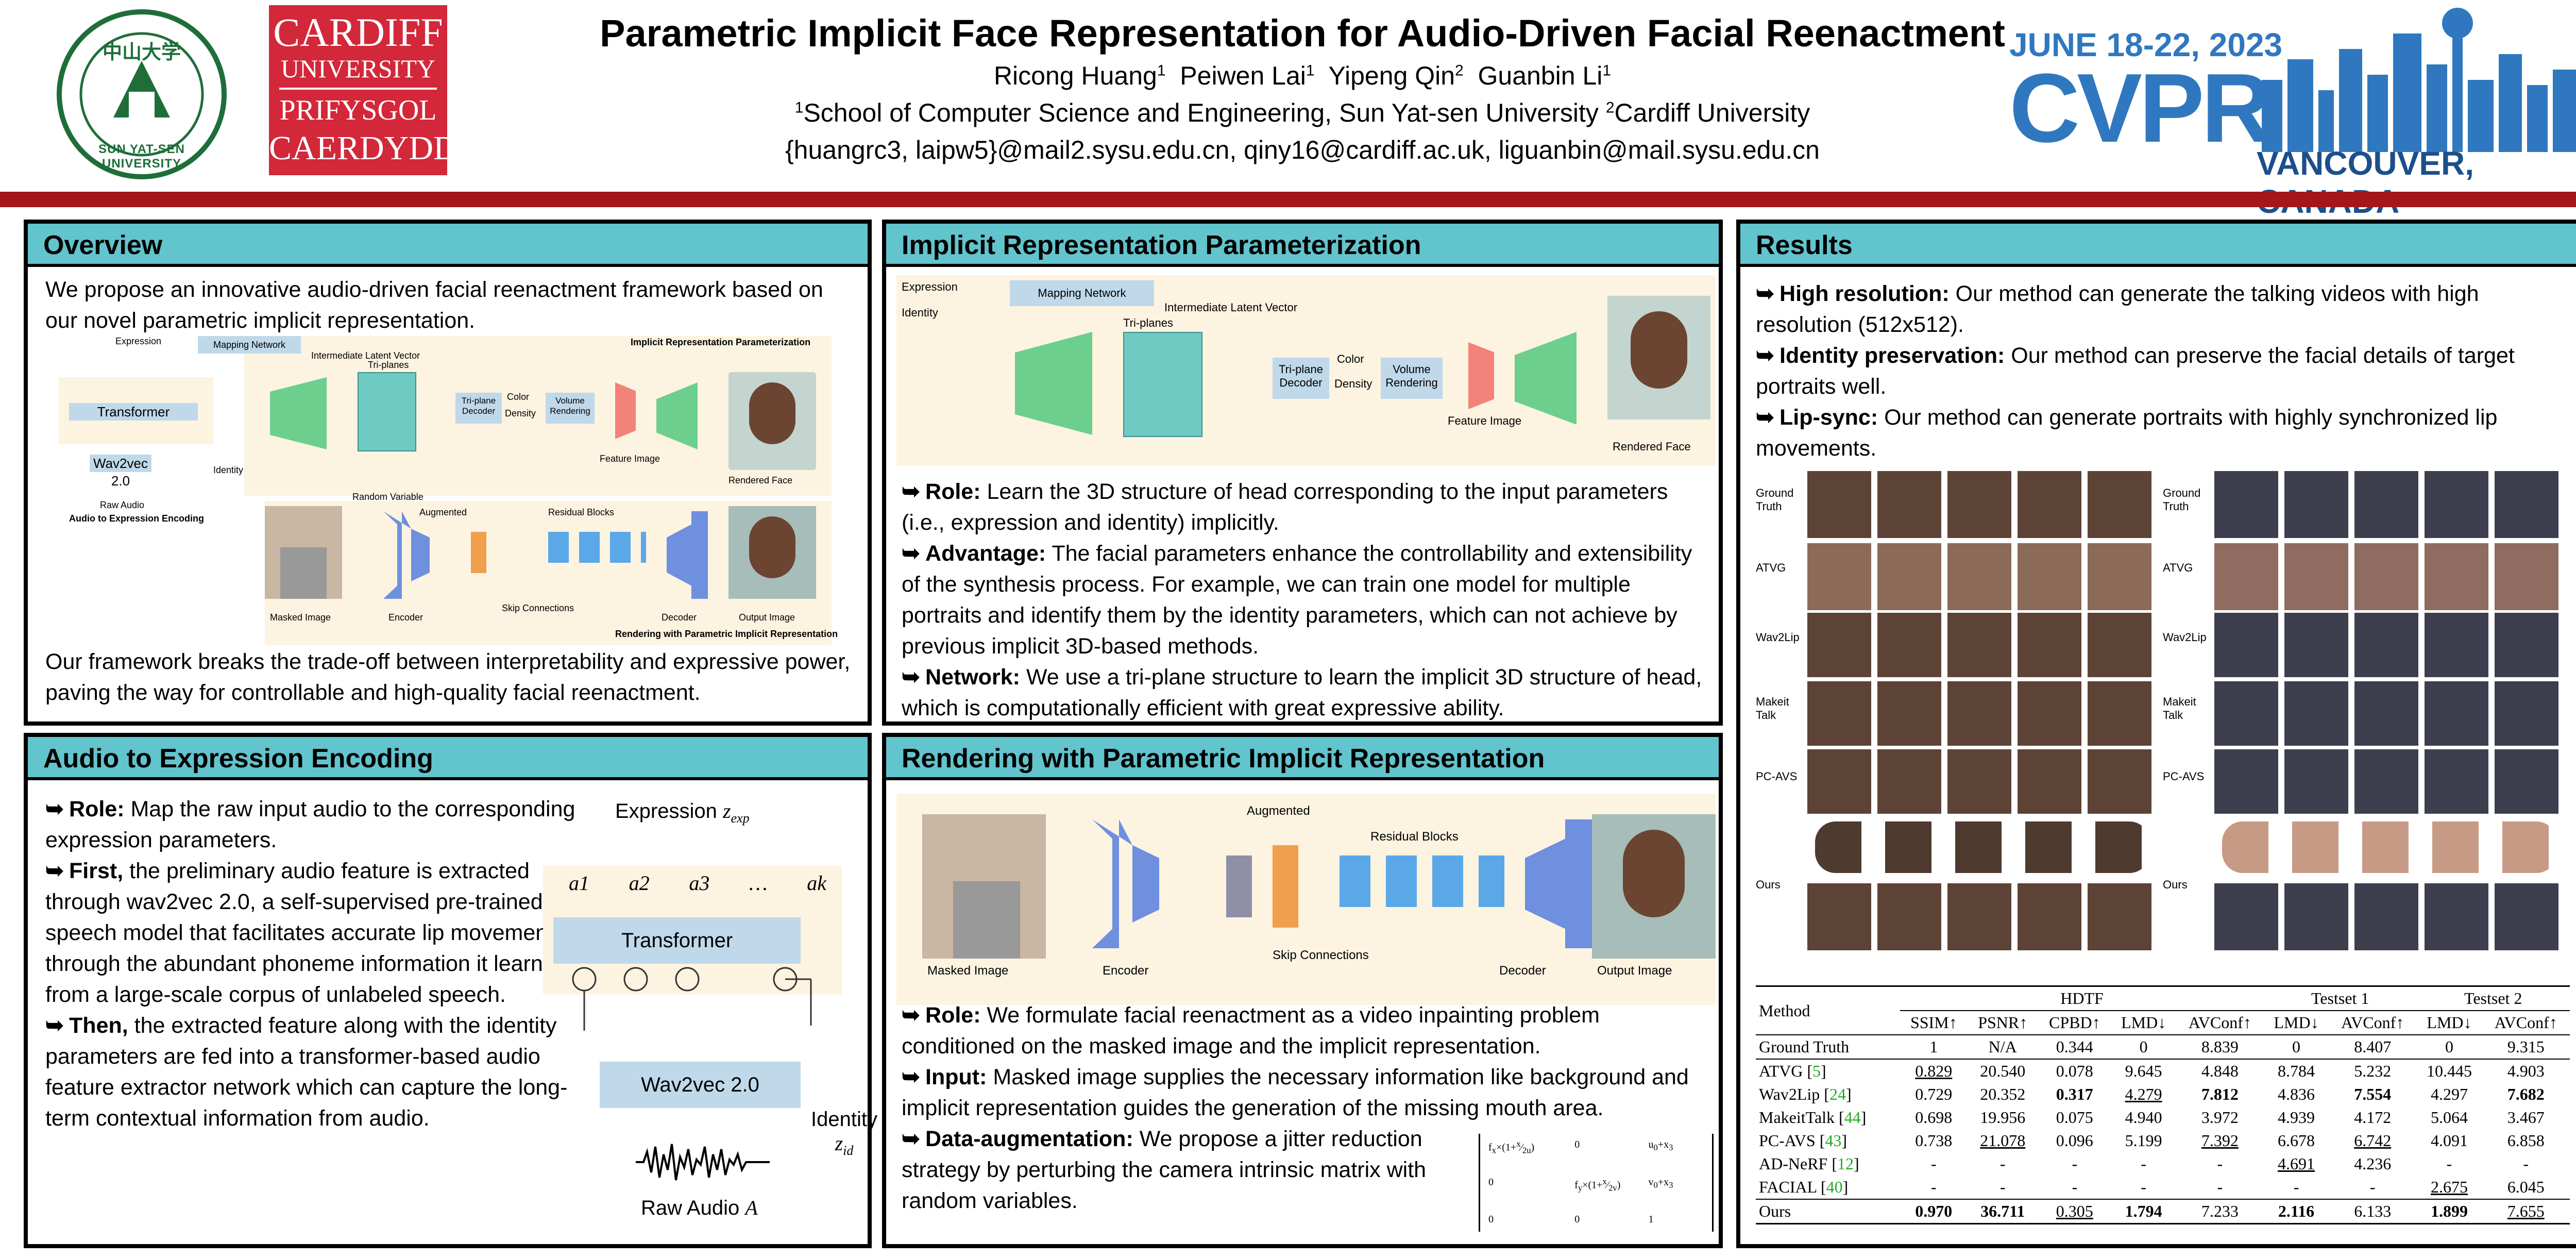 The image size is (2576, 1259). Describe the element at coordinates (518, 397) in the screenshot. I see `fig-label-color: Color` at that location.